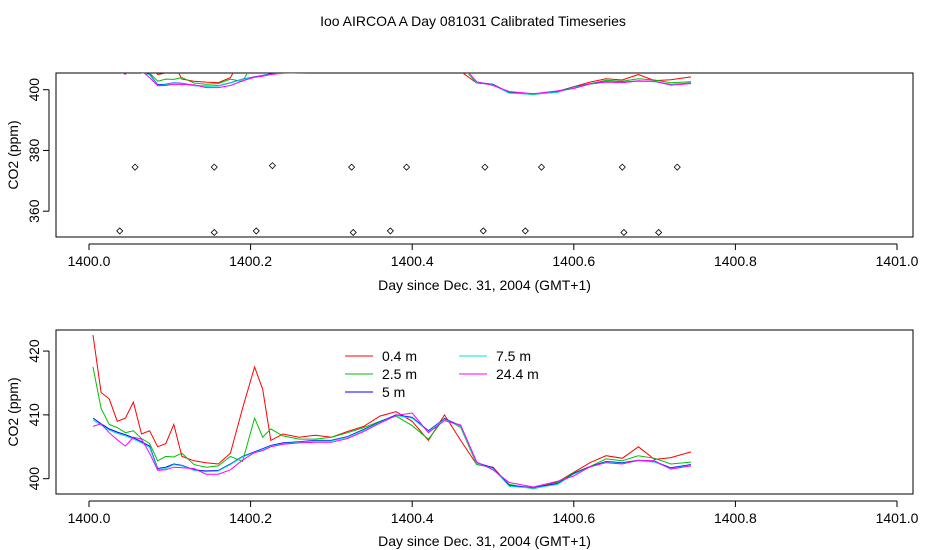  I want to click on legend: 0.4 m 2.5 m 5 m 7.5 m 24.4 m, so click(442, 374).